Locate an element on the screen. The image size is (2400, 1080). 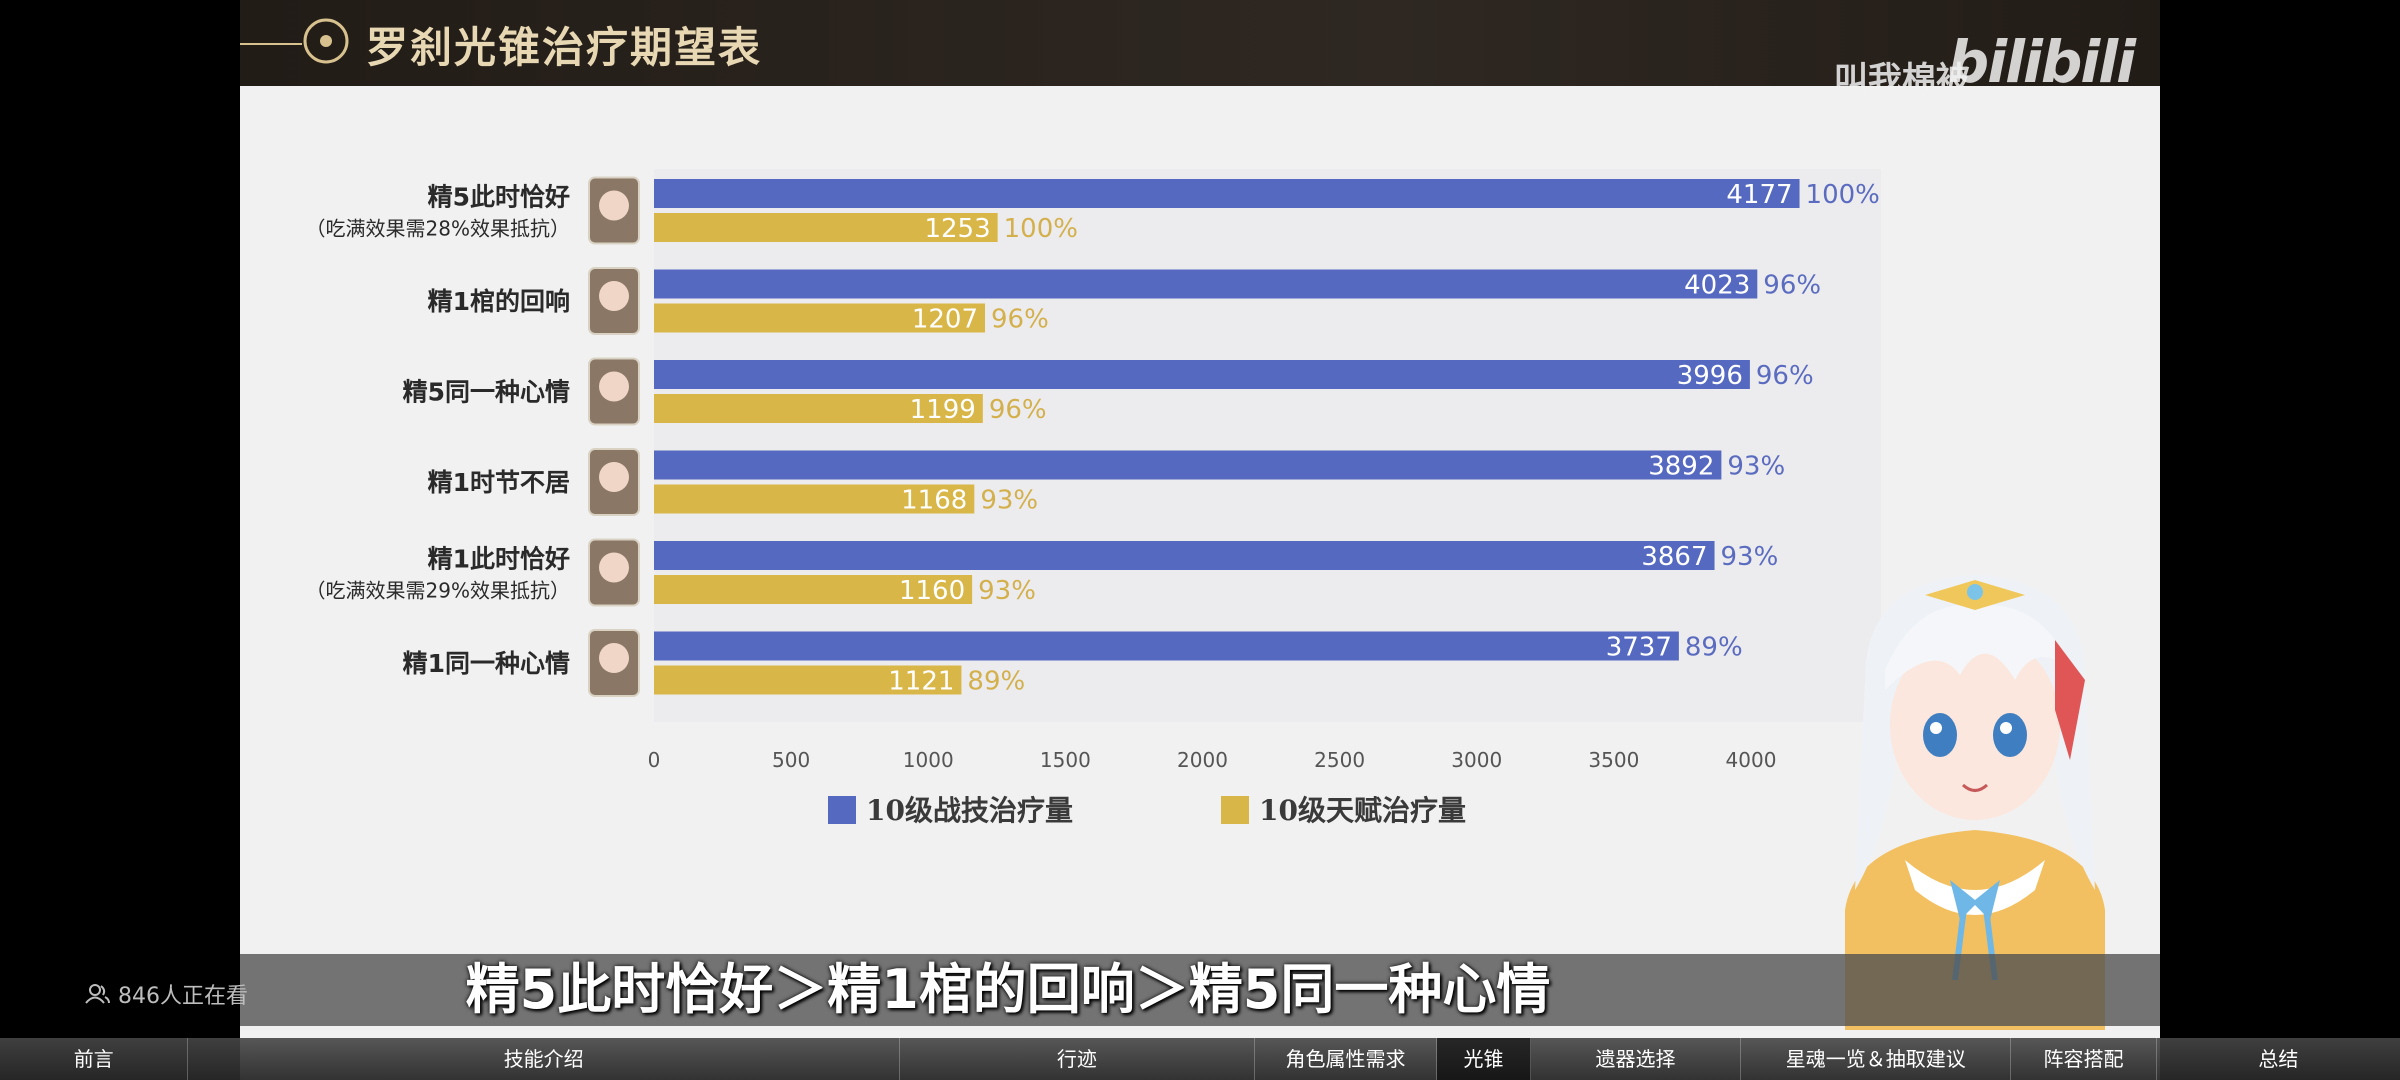
x-tick-label: 1500 is located at coordinates (1065, 760).